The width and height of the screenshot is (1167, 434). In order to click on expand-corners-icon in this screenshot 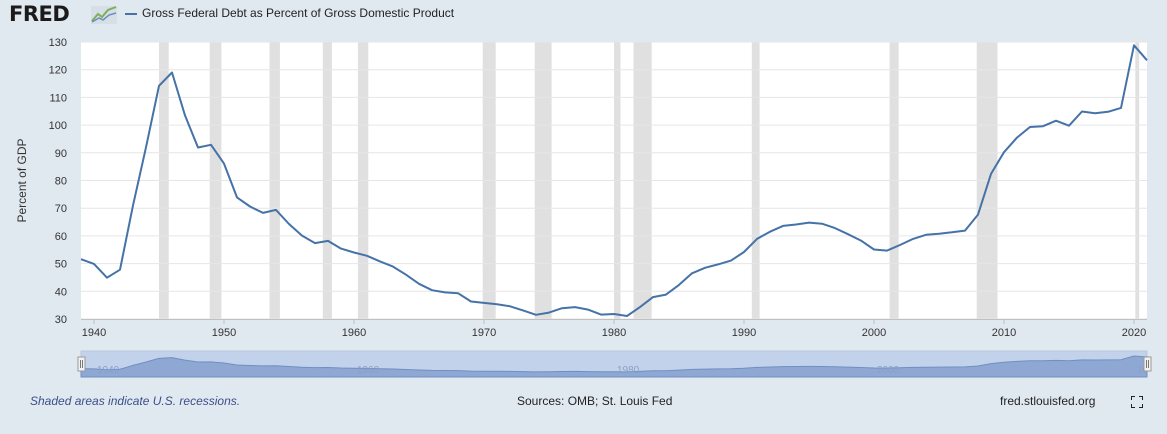, I will do `click(1137, 402)`.